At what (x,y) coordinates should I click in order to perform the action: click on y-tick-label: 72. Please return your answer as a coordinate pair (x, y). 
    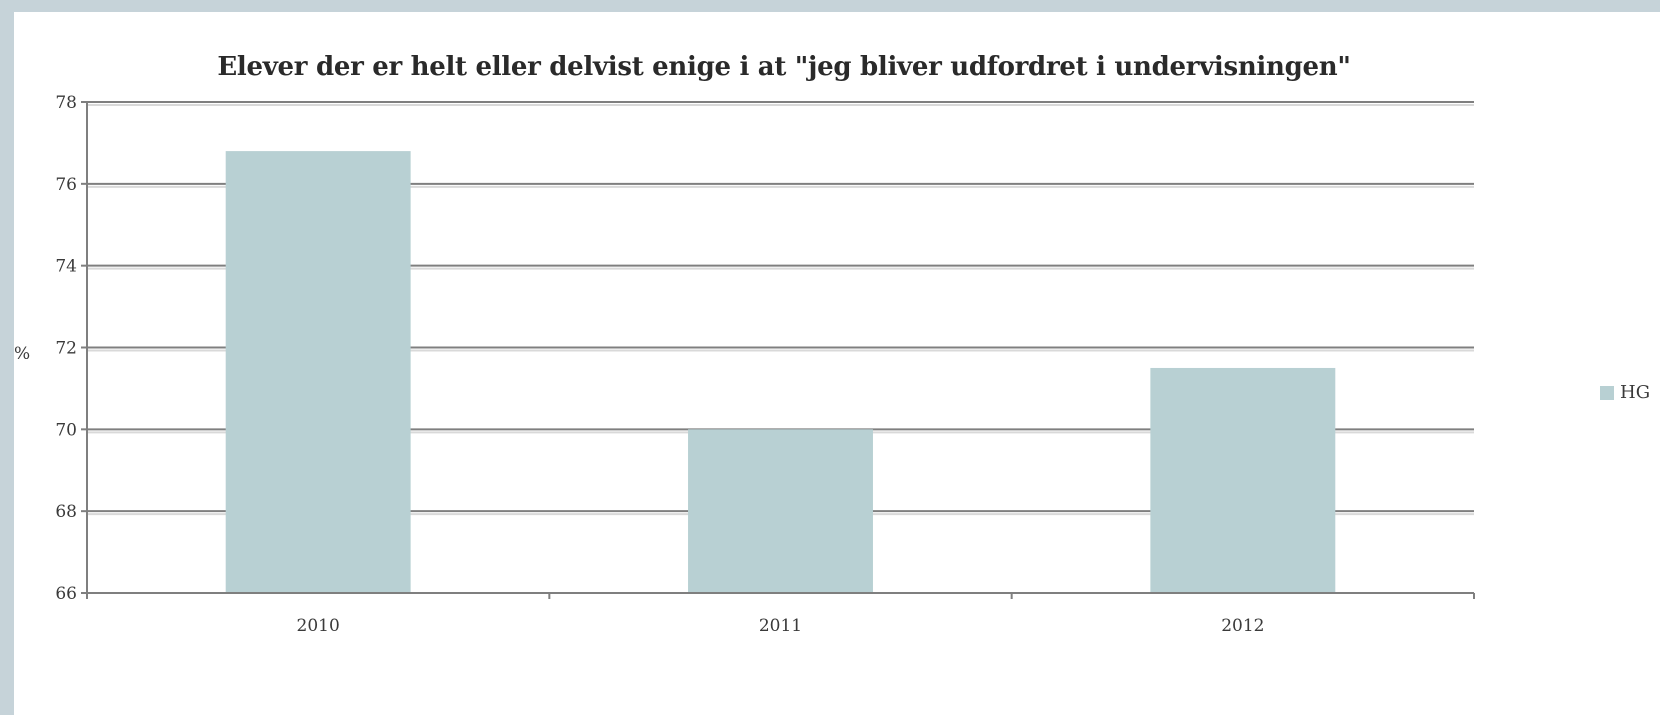
    Looking at the image, I should click on (66, 349).